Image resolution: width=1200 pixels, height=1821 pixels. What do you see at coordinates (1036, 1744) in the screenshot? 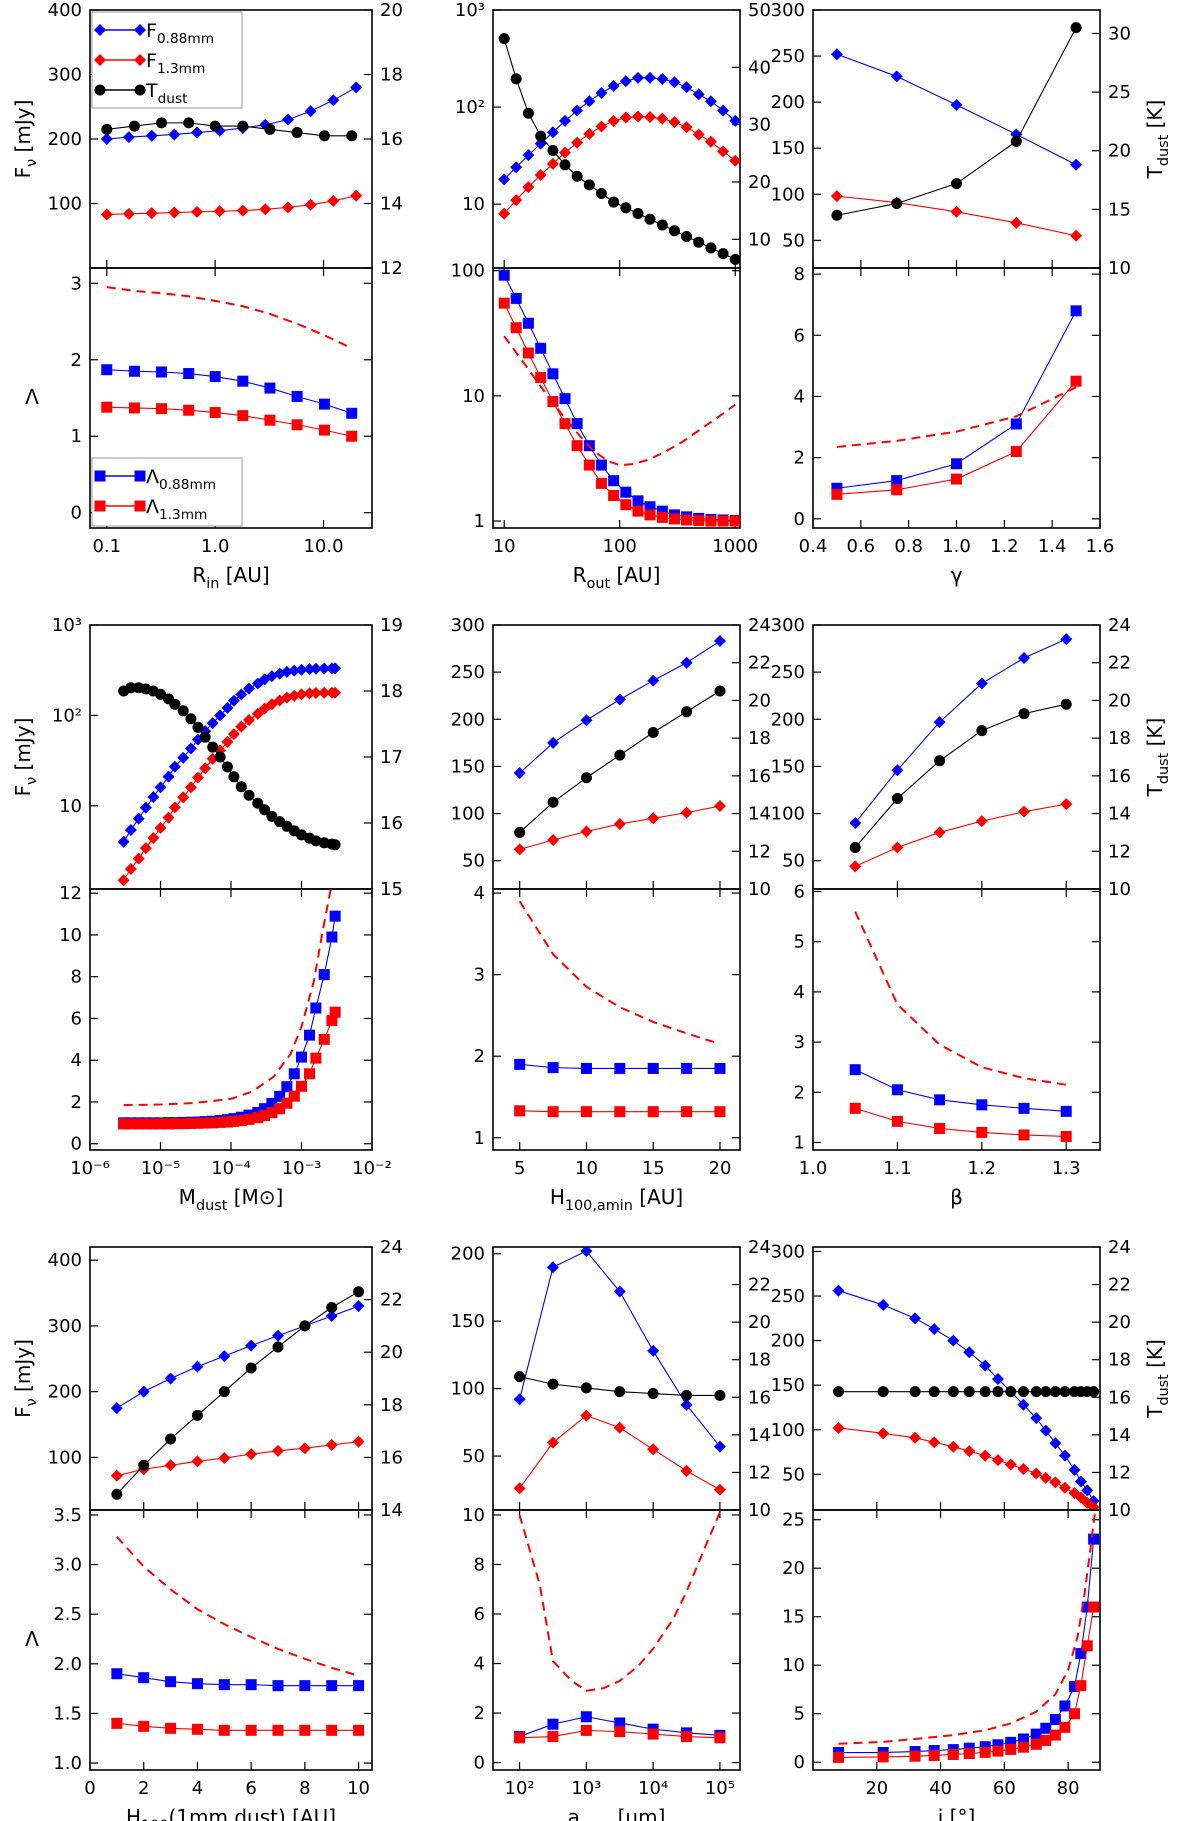
I see `data-point-Lambda_1.3mm-10` at bounding box center [1036, 1744].